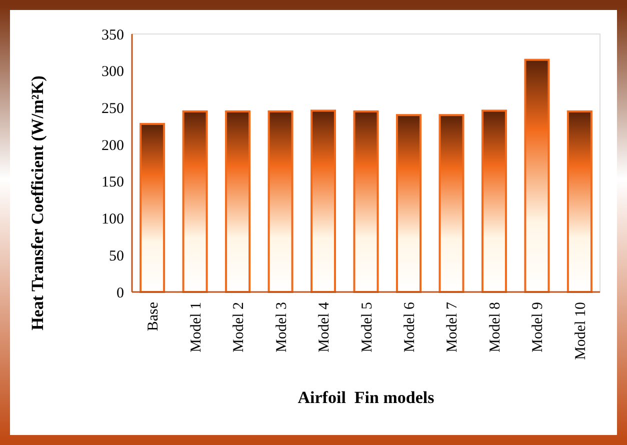 This screenshot has width=627, height=445. Describe the element at coordinates (452, 327) in the screenshot. I see `x-tick-label: Model 7` at that location.